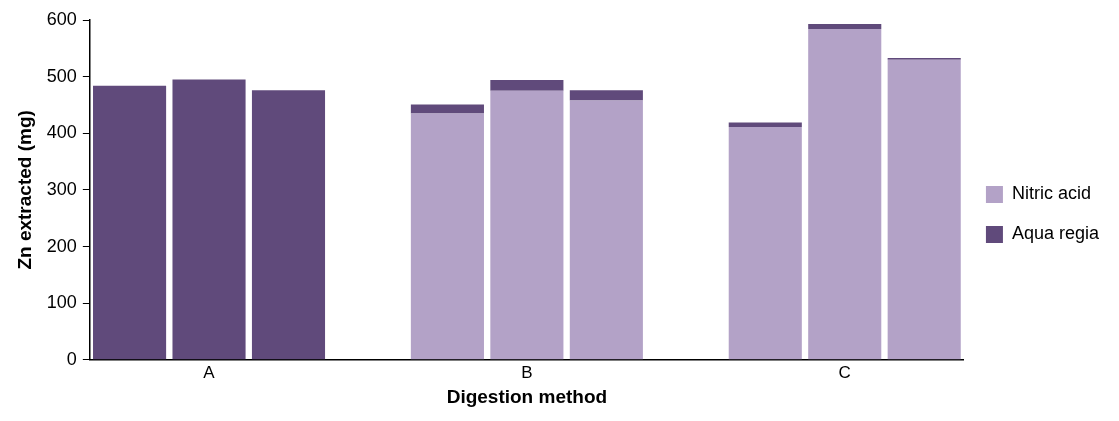 The image size is (1119, 421). Describe the element at coordinates (1051, 193) in the screenshot. I see `legend-label: Nitric acid` at that location.